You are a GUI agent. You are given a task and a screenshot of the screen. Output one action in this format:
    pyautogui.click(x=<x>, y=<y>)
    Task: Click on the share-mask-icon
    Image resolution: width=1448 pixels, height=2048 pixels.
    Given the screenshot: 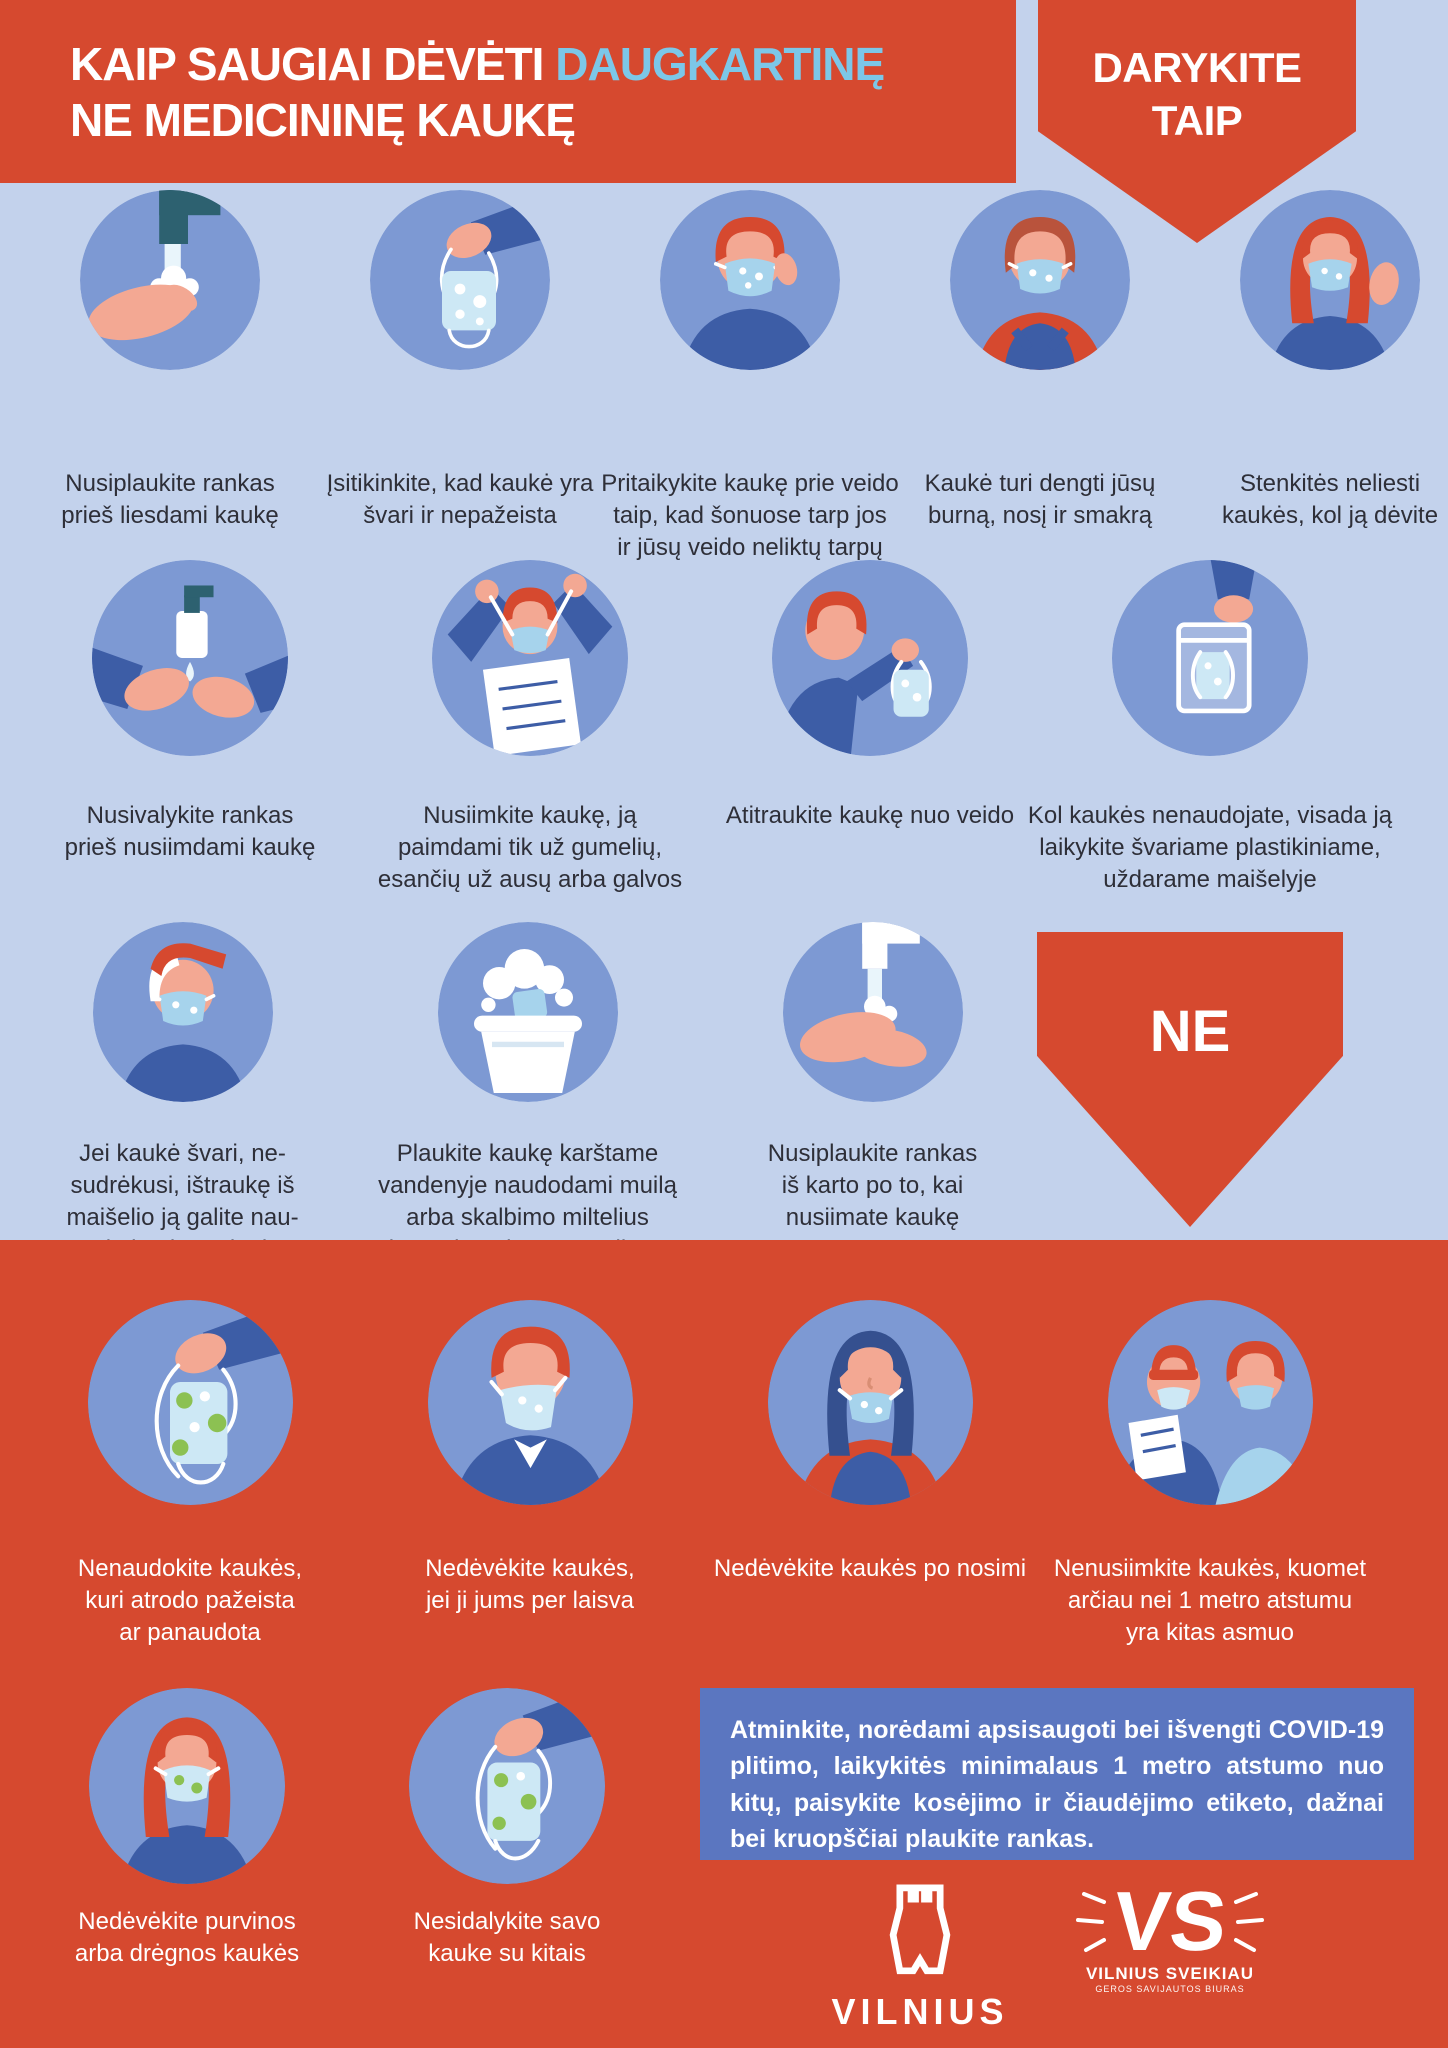 What is the action you would take?
    pyautogui.click(x=507, y=1786)
    